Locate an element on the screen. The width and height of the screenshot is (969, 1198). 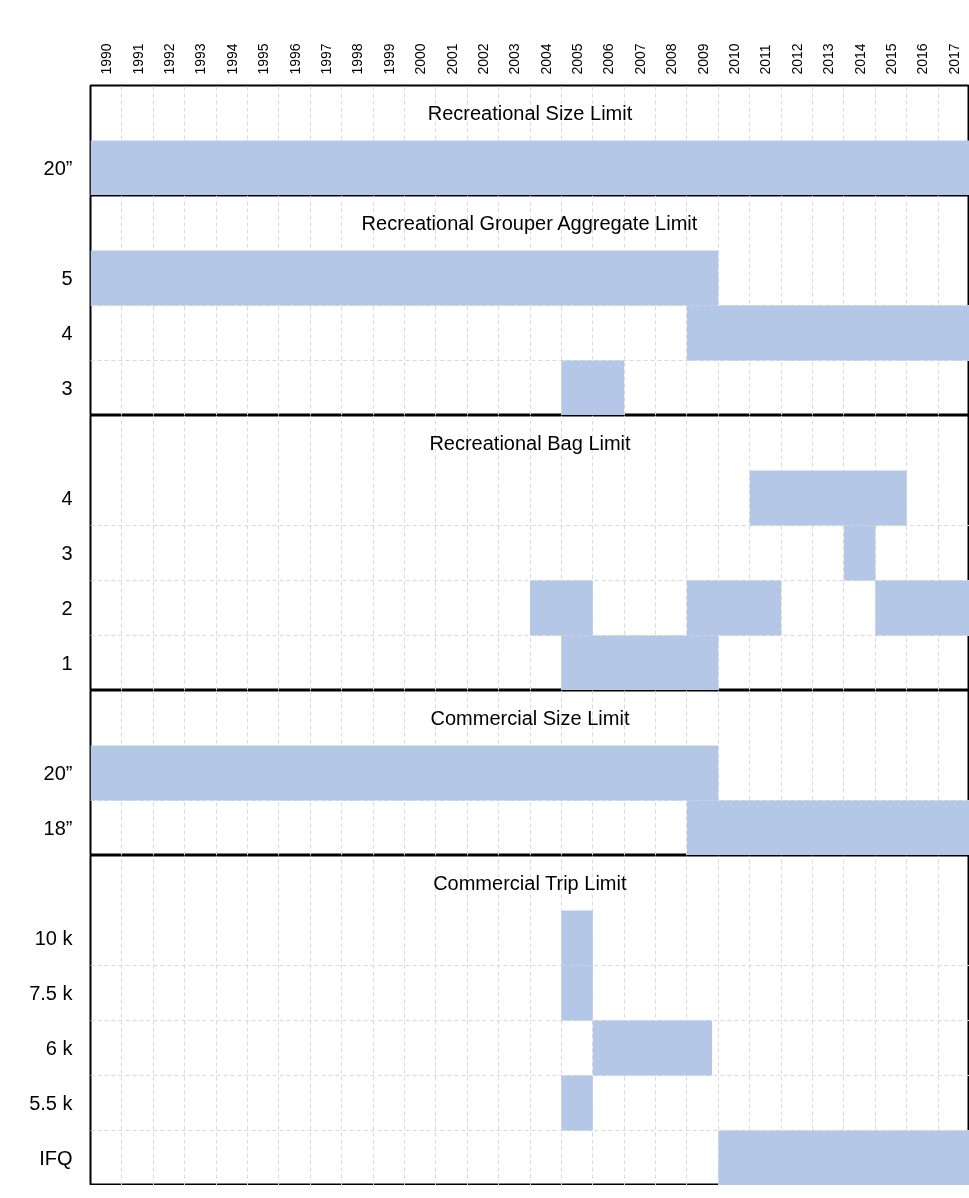
x-tick-label: 1990 is located at coordinates (106, 59).